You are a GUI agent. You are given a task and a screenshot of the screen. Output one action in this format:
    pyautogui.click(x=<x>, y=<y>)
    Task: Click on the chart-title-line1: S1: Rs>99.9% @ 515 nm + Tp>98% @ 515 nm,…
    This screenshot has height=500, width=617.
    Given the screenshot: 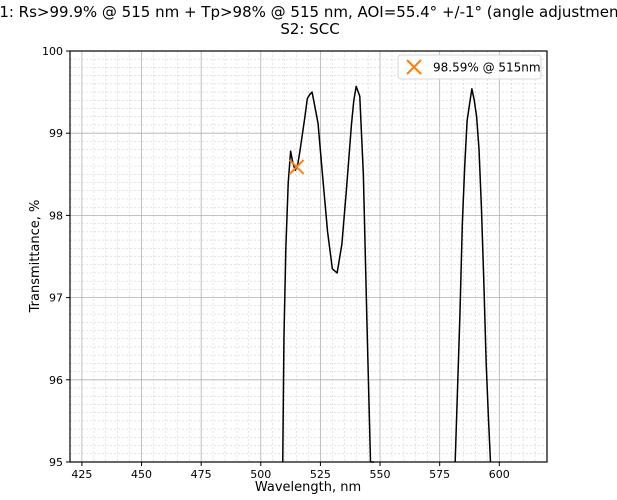 What is the action you would take?
    pyautogui.click(x=308, y=12)
    